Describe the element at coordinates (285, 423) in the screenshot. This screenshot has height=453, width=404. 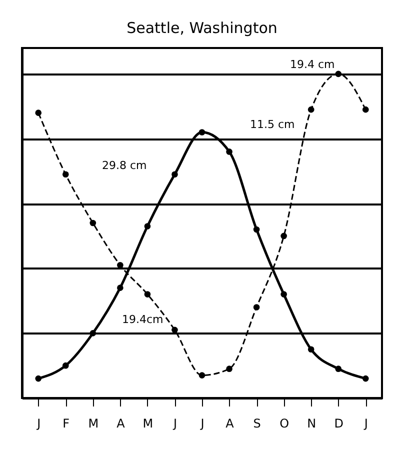
I see `x-tick-label: O` at that location.